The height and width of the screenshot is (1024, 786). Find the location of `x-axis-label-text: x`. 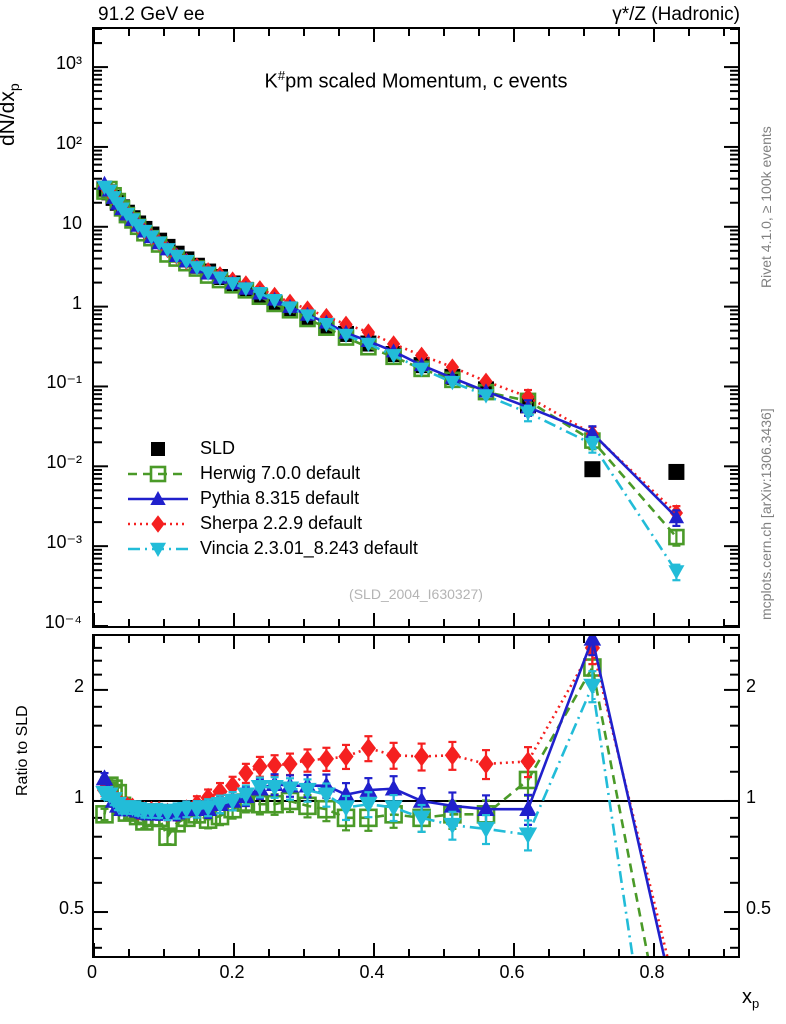

x-axis-label-text: x is located at coordinates (747, 997).